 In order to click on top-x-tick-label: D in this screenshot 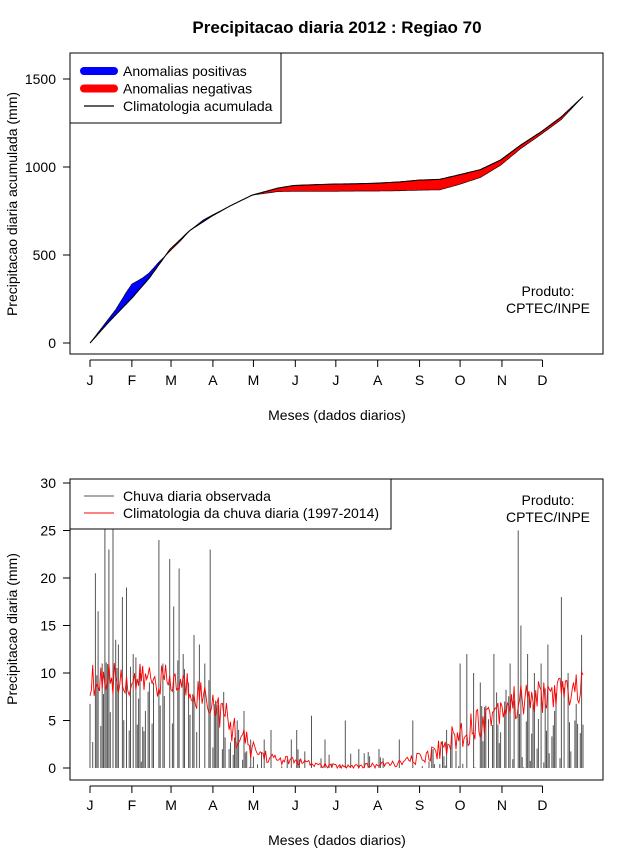, I will do `click(542, 380)`.